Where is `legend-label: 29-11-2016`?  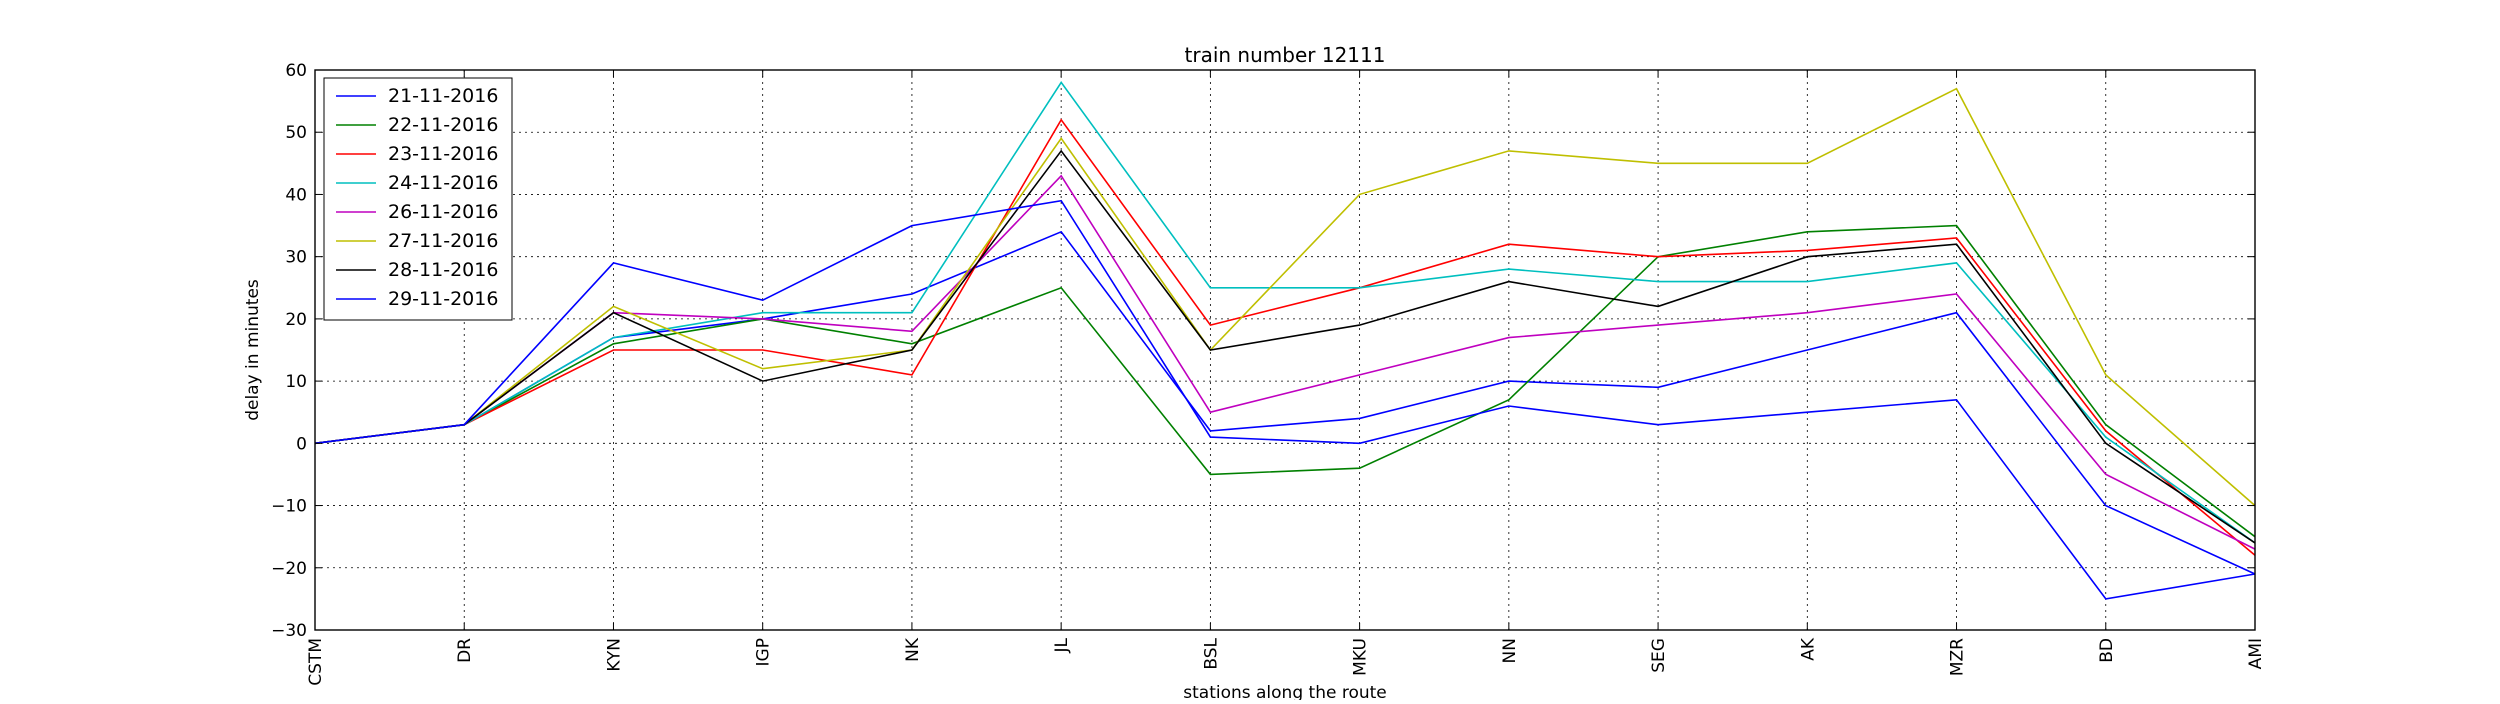 legend-label: 29-11-2016 is located at coordinates (443, 299).